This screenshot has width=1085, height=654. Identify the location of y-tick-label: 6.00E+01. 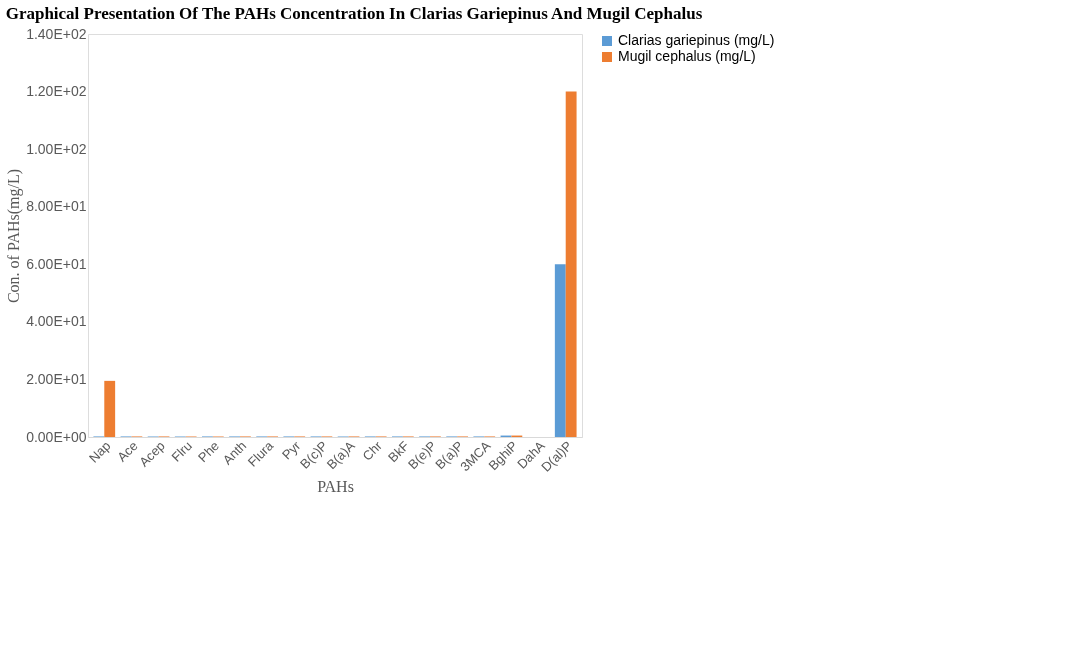
(56, 263).